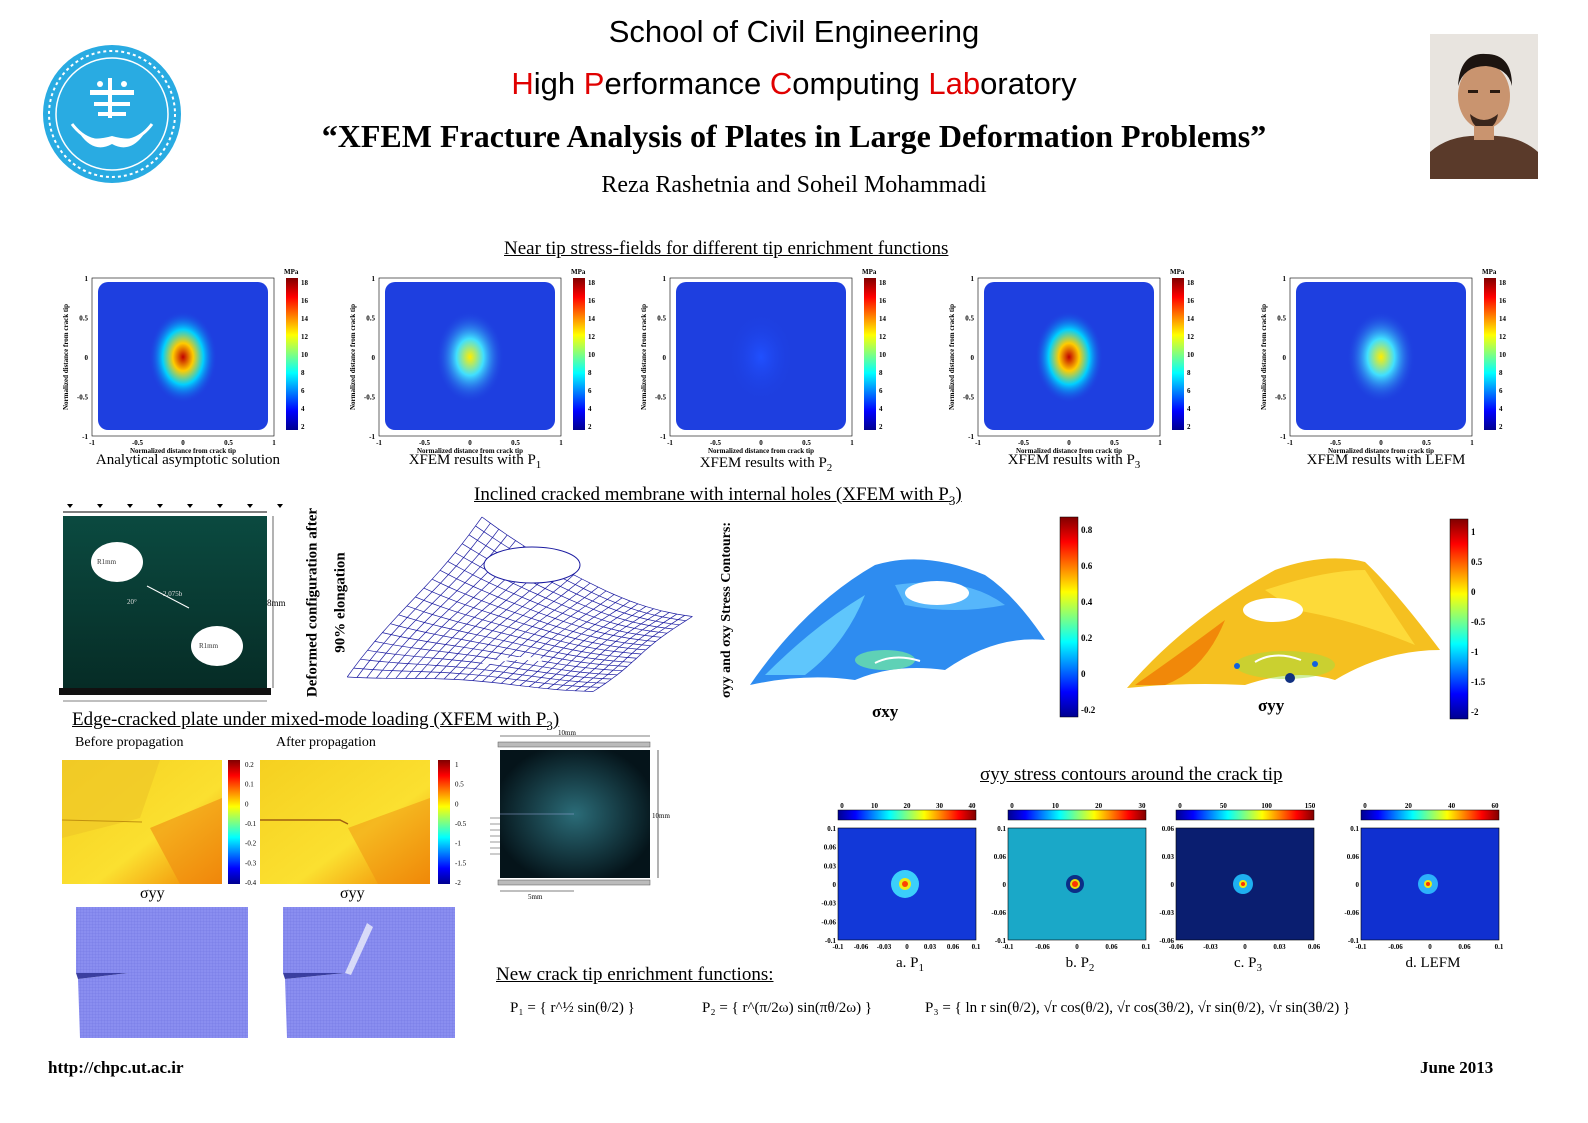 This screenshot has width=1588, height=1123. Describe the element at coordinates (116, 1067) in the screenshot. I see `footer-url: http://chpc.ut.ac.ir` at that location.